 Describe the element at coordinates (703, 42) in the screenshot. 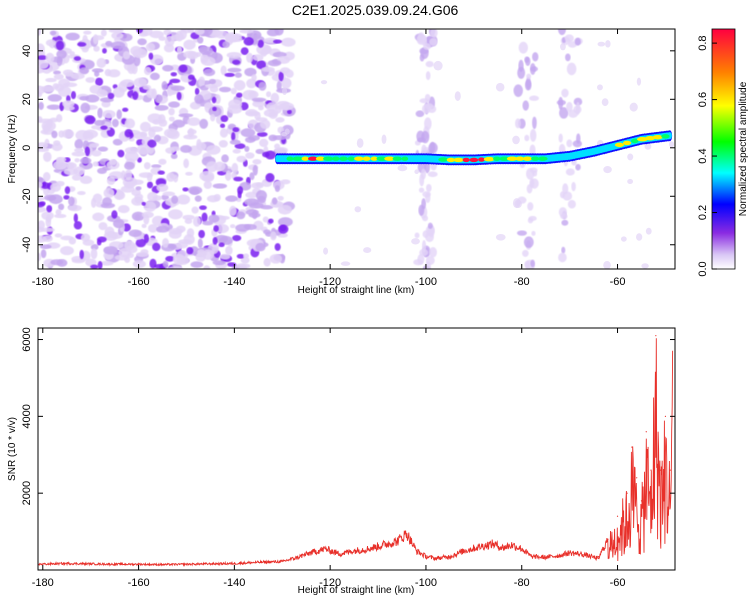

I see `colorbar-tick-label: 0.8` at that location.